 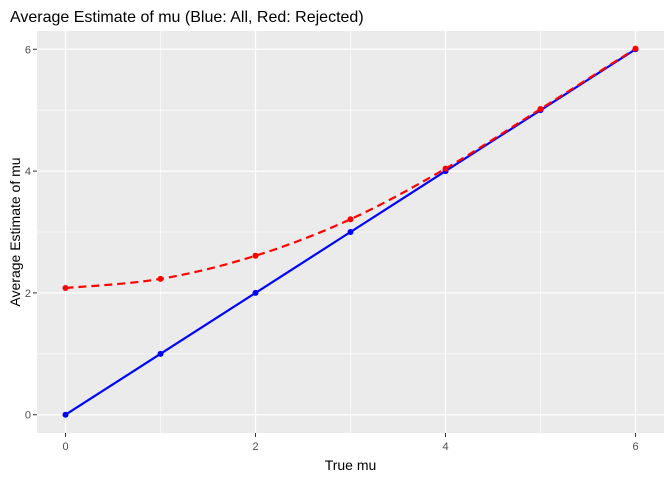 I want to click on y-tick-label: 0, so click(x=28, y=416).